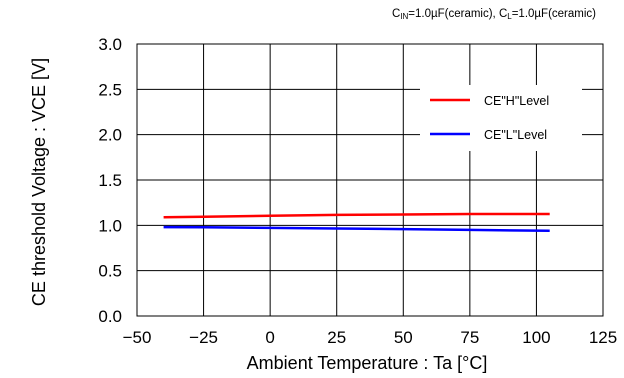 This screenshot has height=378, width=624. Describe the element at coordinates (110, 271) in the screenshot. I see `y-tick-label: 0.5` at that location.